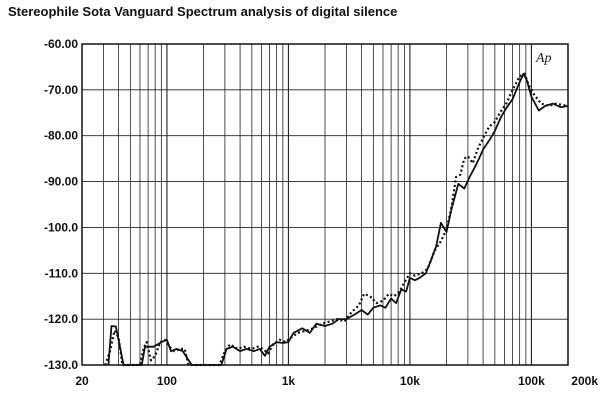 Image resolution: width=600 pixels, height=401 pixels. Describe the element at coordinates (167, 381) in the screenshot. I see `x-tick-label: 100` at that location.